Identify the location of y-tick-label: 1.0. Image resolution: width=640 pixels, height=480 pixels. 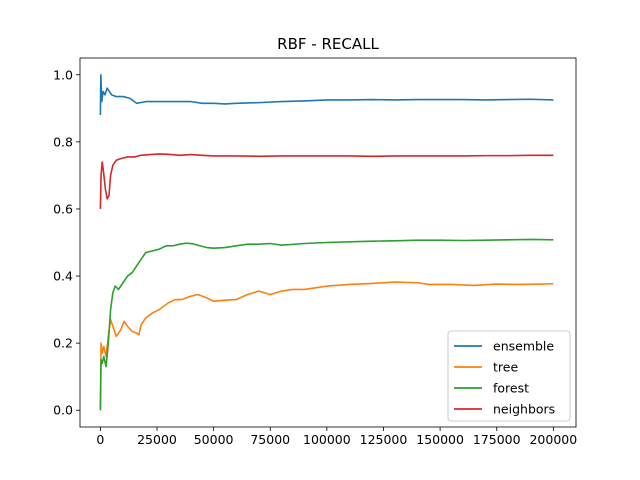
(63, 74).